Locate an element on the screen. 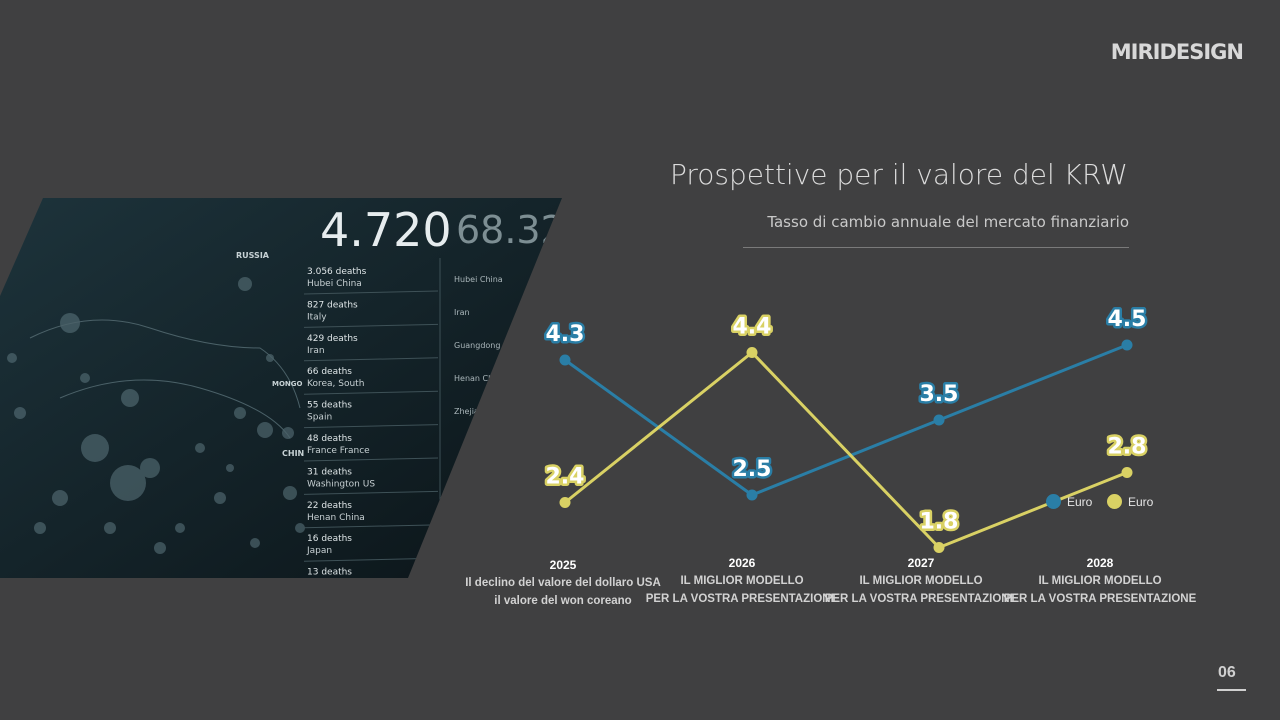 The image size is (1280, 720). map-label-mongolia: MONGO is located at coordinates (287, 384).